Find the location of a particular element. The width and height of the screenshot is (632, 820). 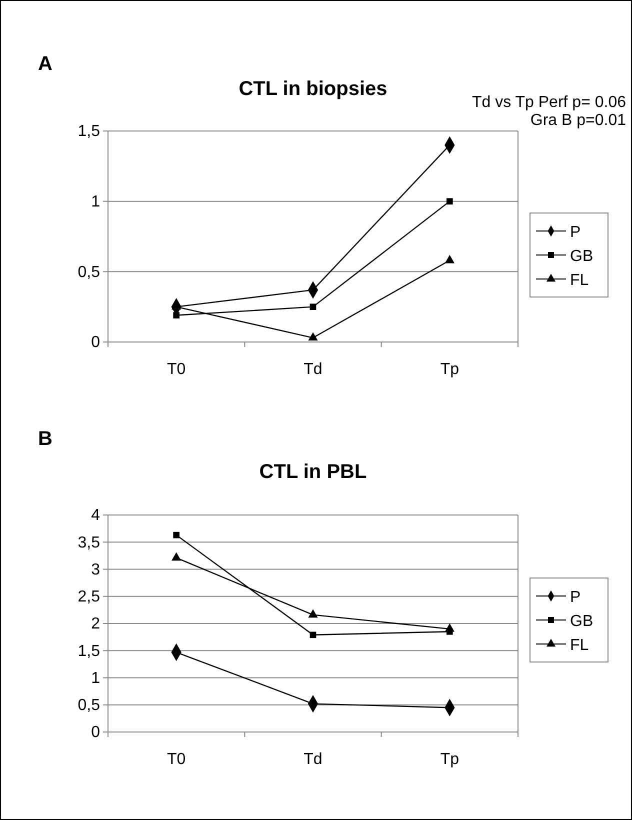

y-tick-label: 3,5 is located at coordinates (89, 543).